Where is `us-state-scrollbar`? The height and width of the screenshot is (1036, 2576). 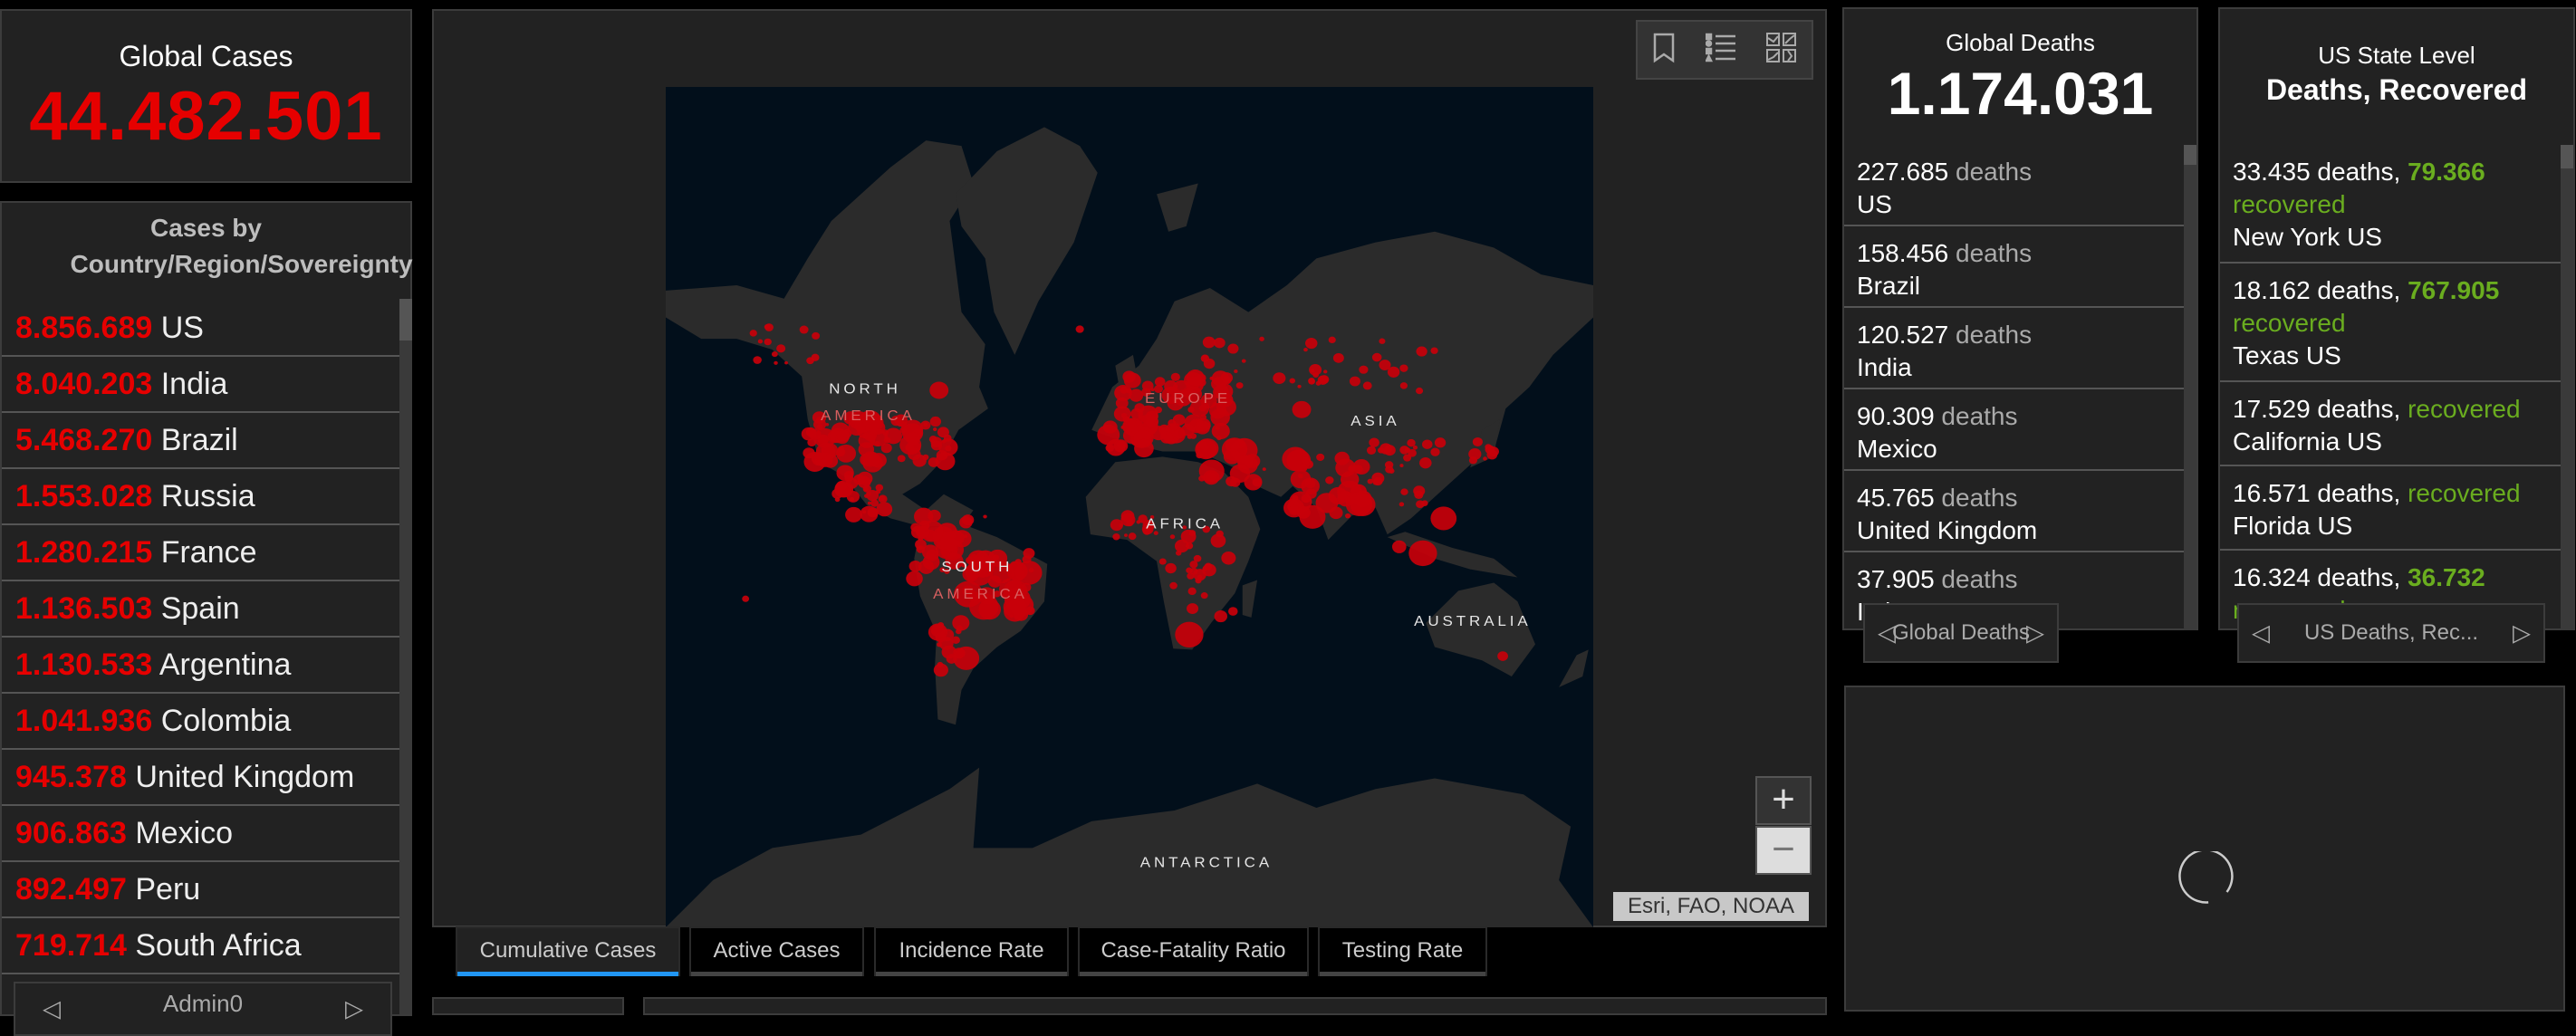
us-state-scrollbar is located at coordinates (2567, 387).